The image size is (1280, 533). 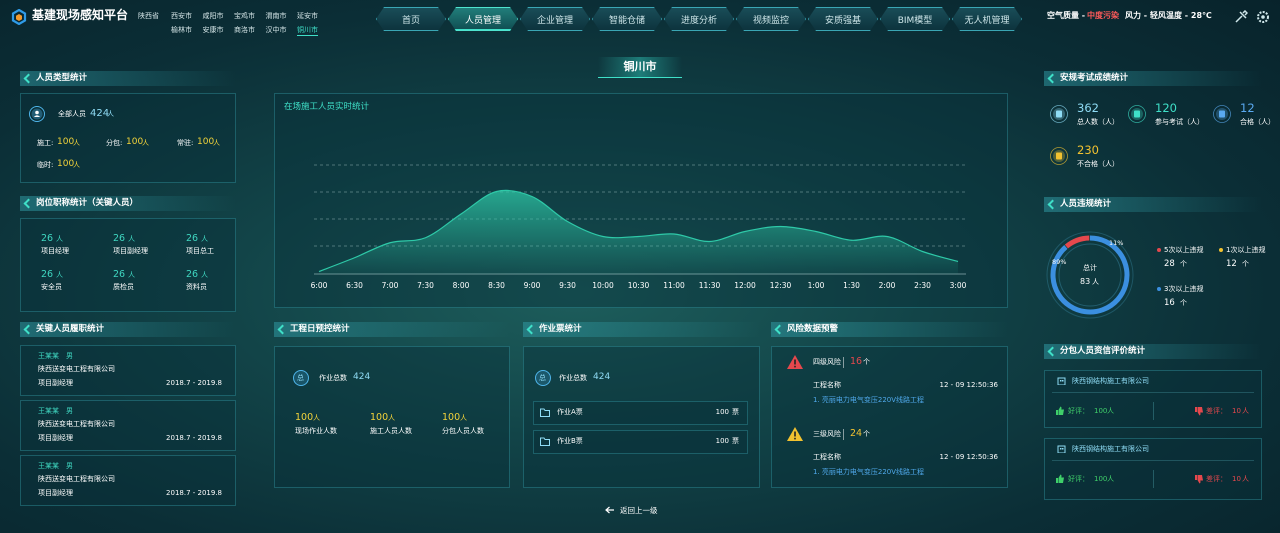 I want to click on unit: 票, so click(x=735, y=412).